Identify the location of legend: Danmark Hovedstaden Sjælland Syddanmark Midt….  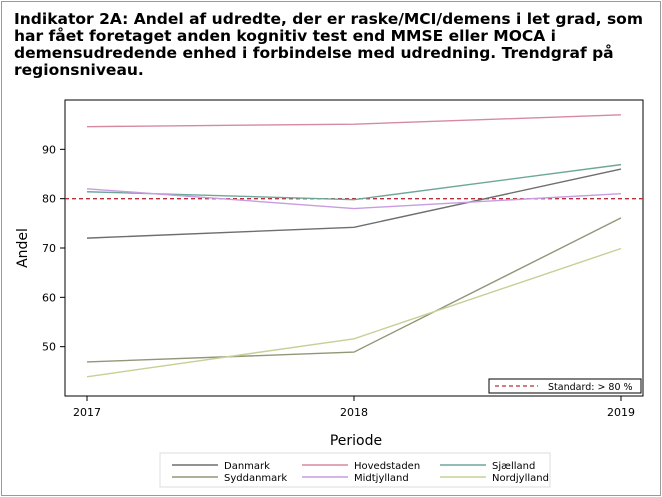
(360, 472).